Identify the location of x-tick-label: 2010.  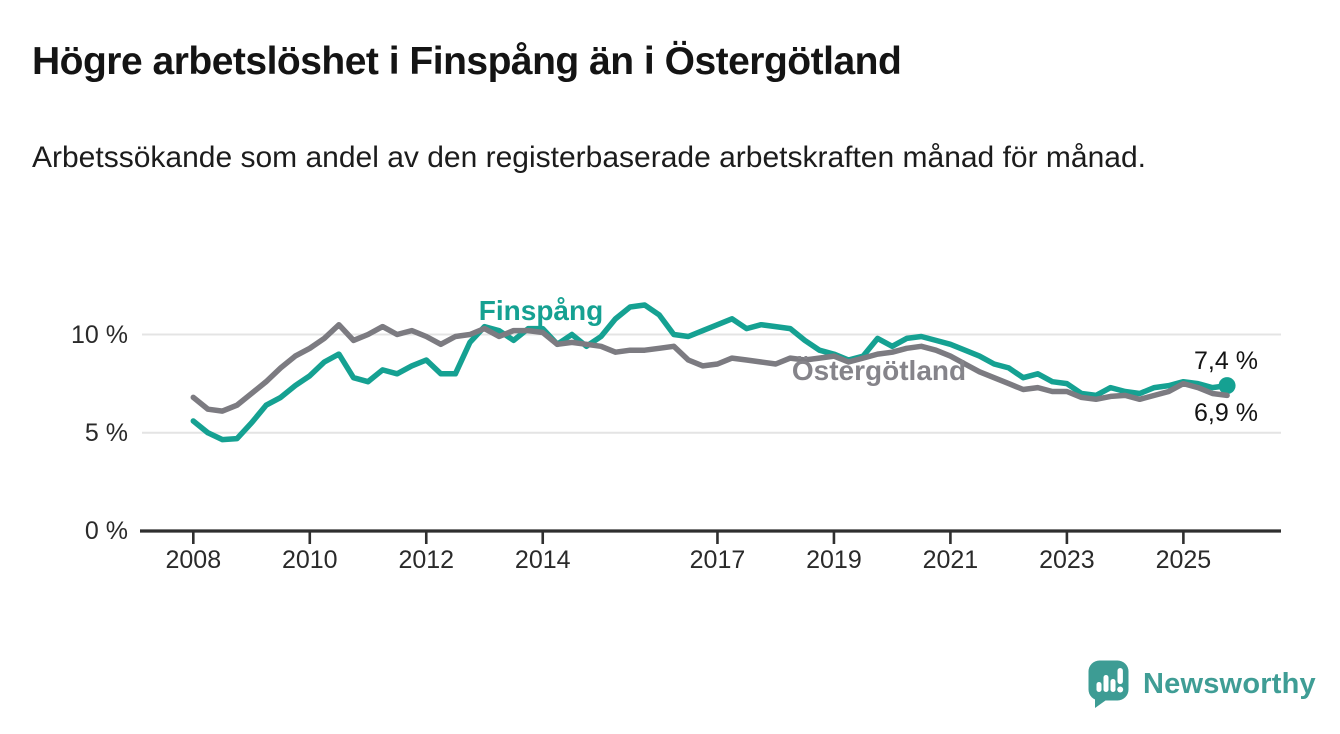
(309, 560).